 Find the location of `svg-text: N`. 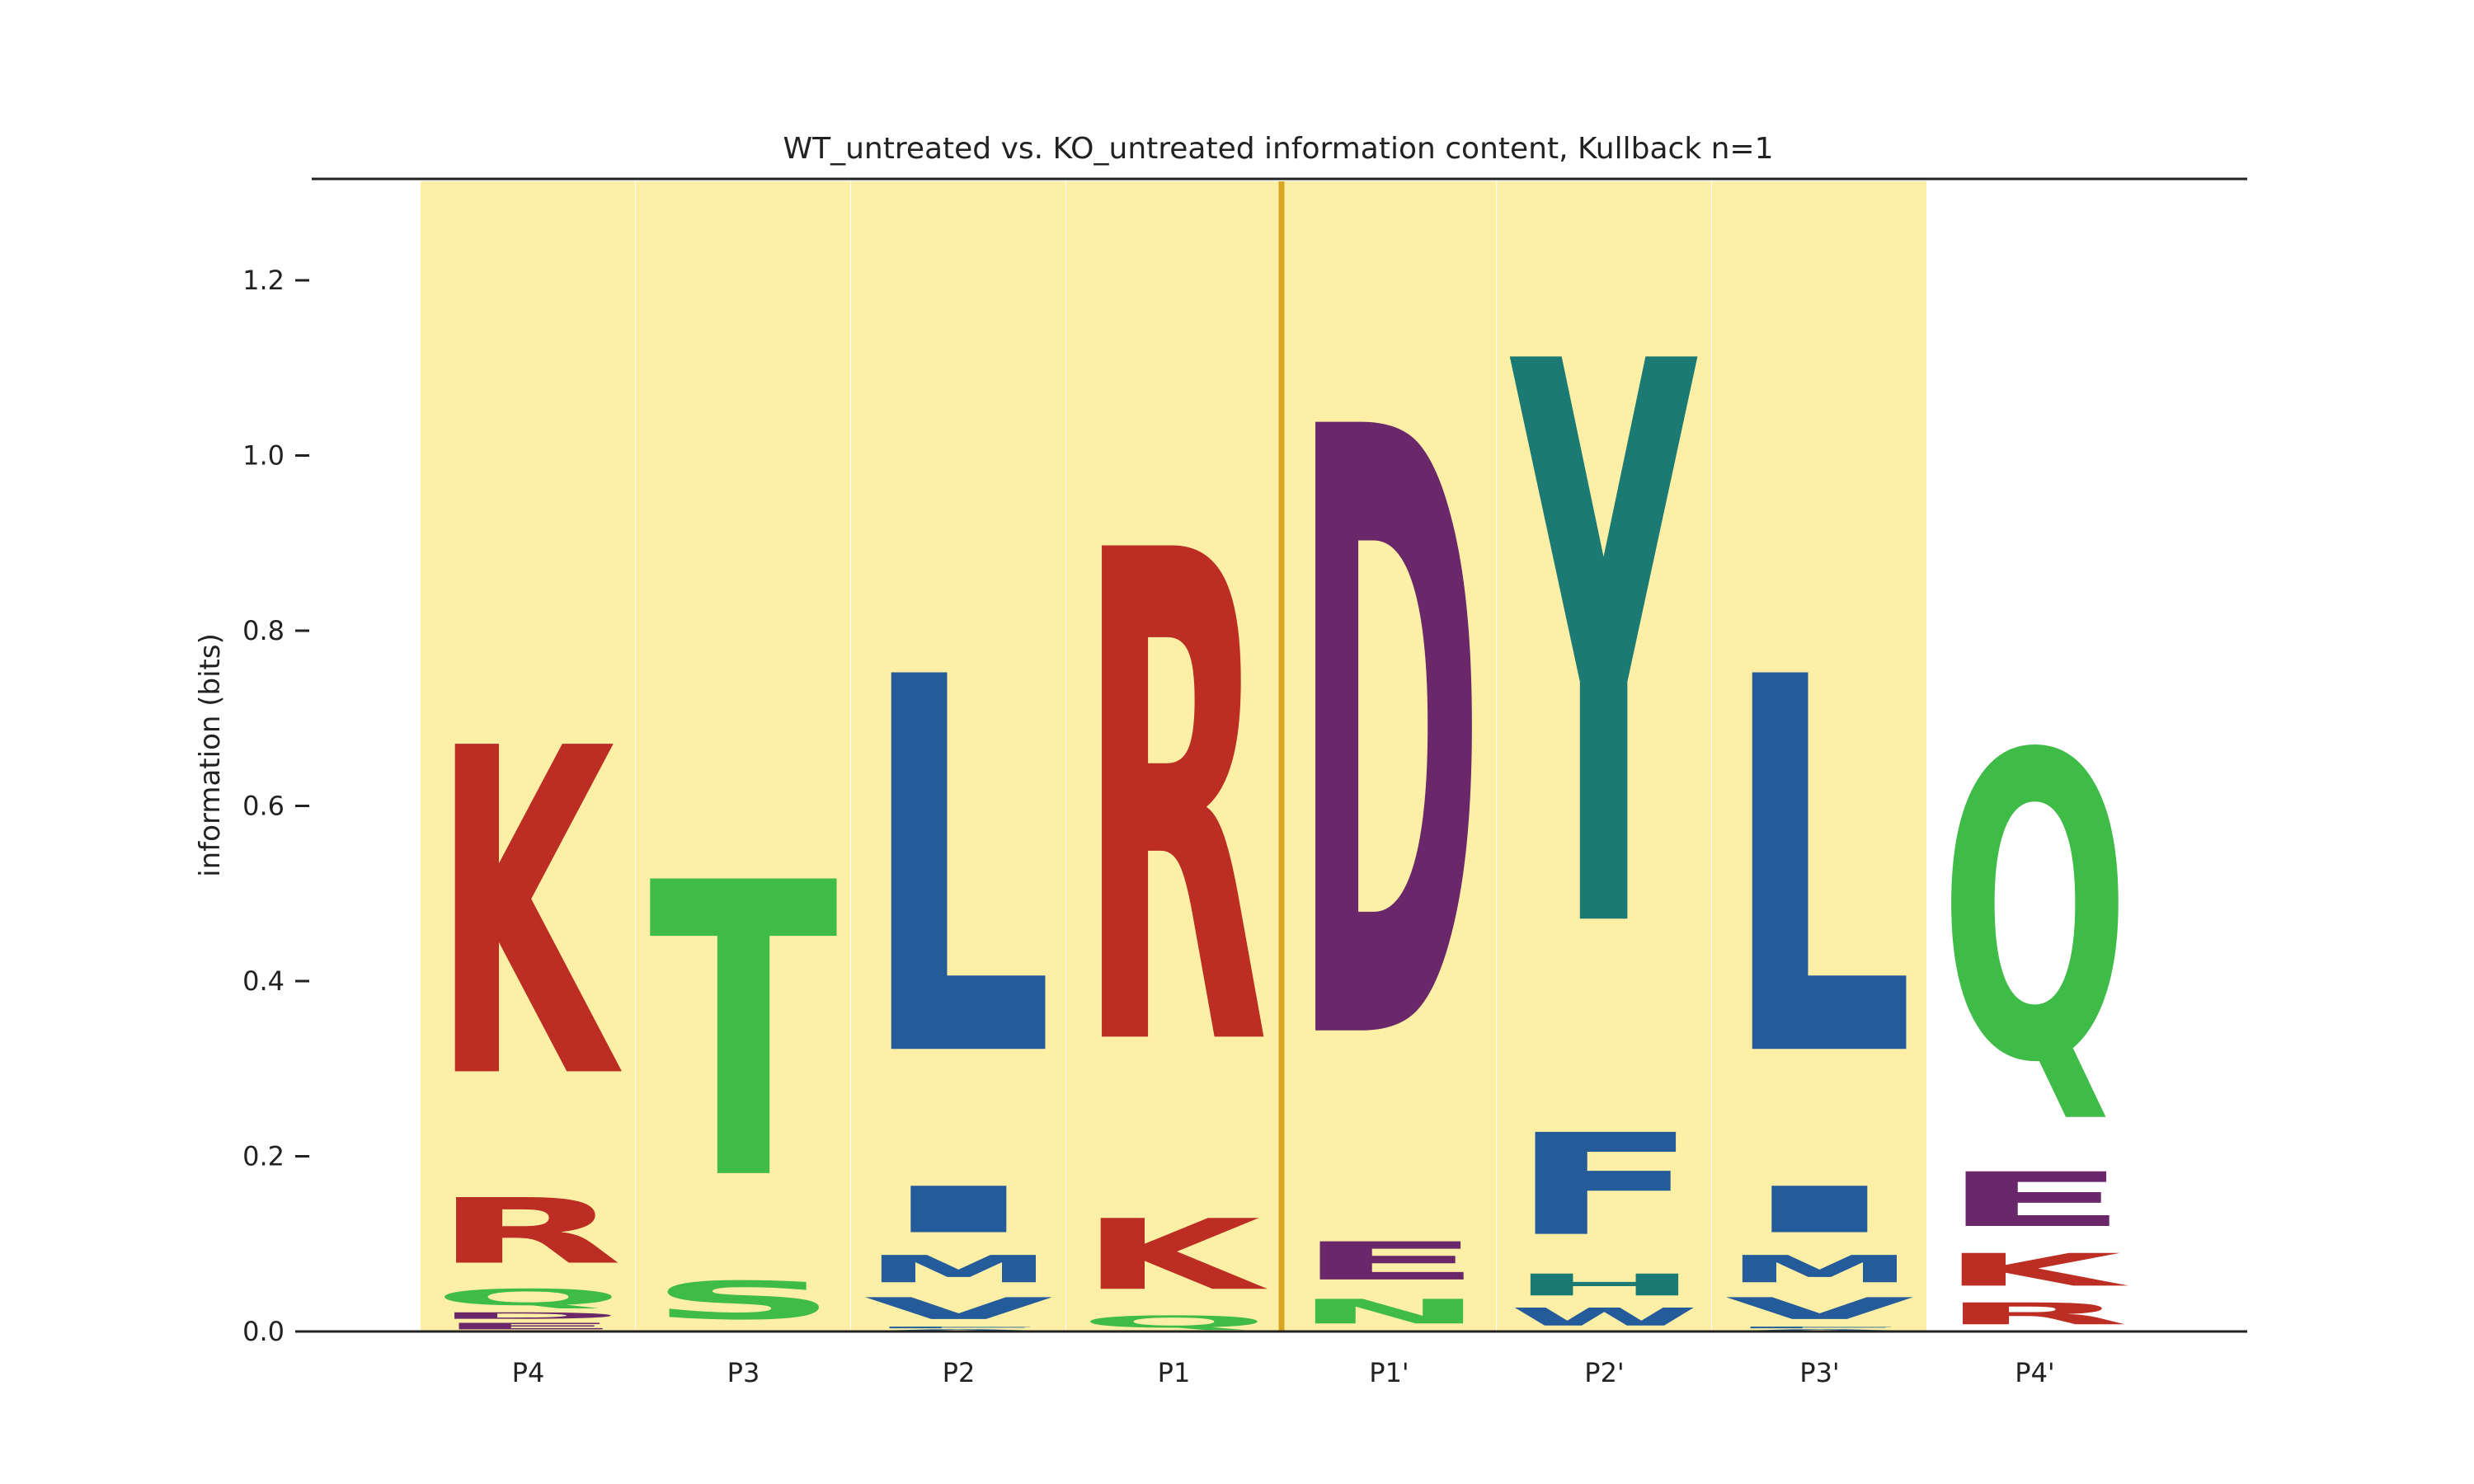

svg-text: N is located at coordinates (1389, 1311).